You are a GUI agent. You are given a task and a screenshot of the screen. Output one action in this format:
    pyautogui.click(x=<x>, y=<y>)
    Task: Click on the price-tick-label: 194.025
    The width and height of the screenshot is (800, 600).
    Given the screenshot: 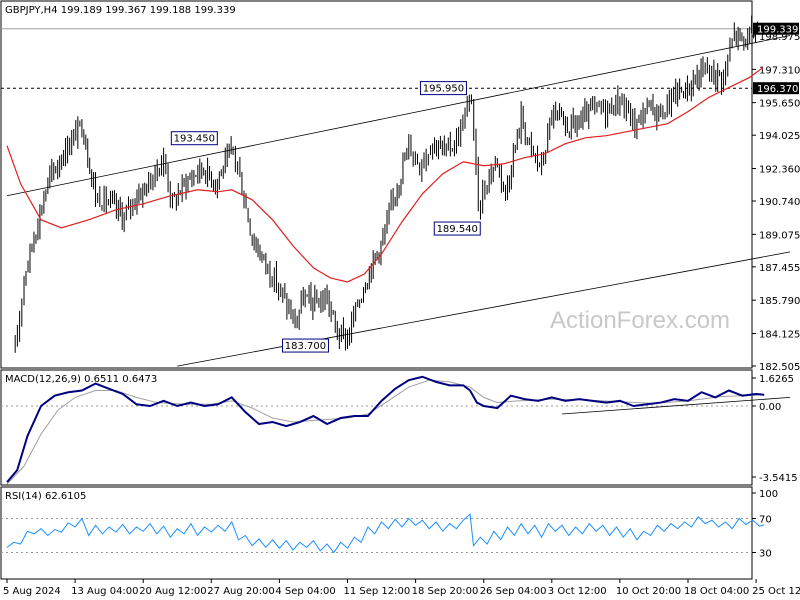 What is the action you would take?
    pyautogui.click(x=779, y=136)
    